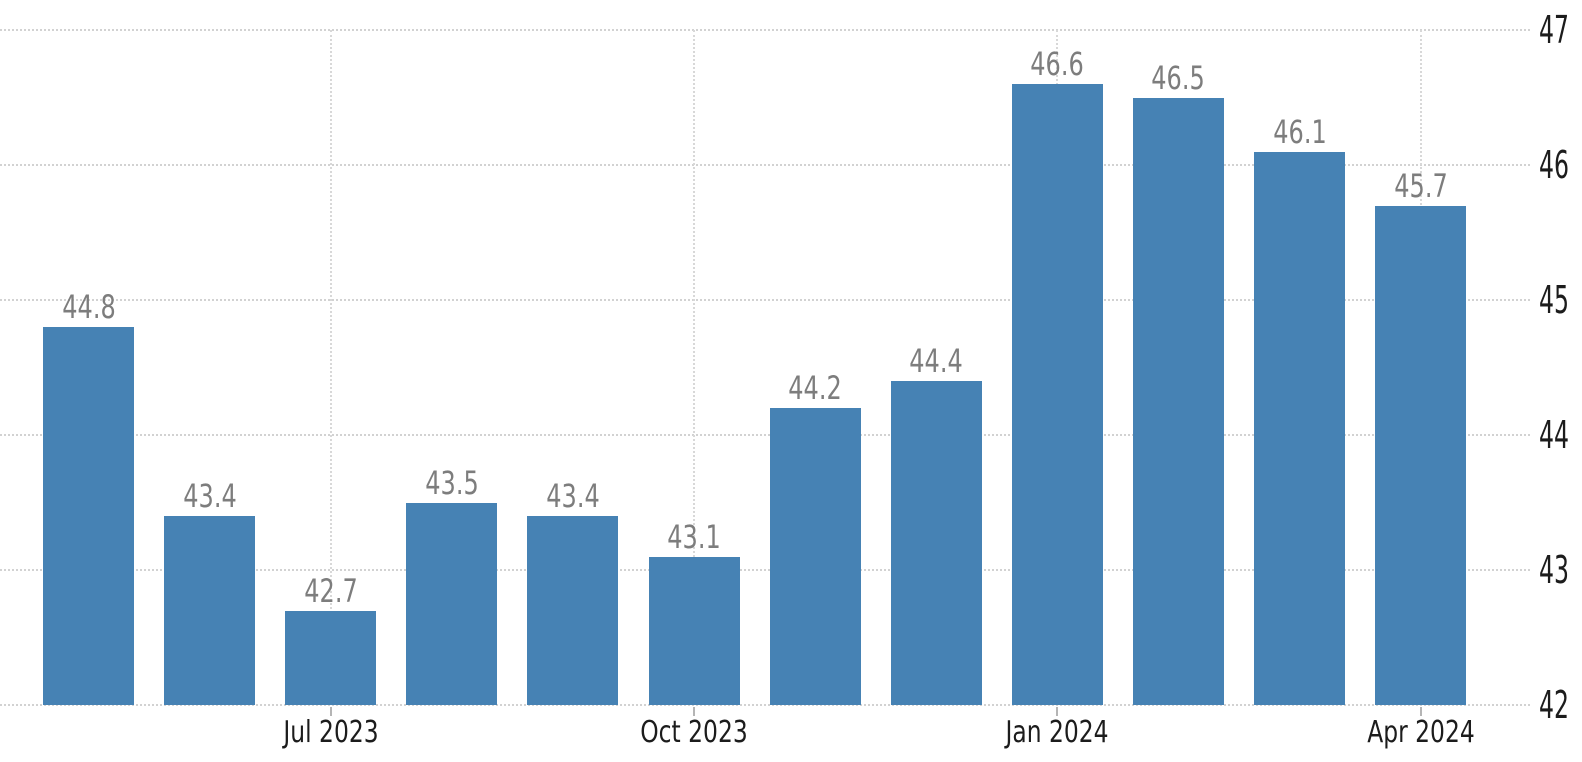 The width and height of the screenshot is (1582, 762). I want to click on y-axis-tick-label: 43, so click(1554, 570).